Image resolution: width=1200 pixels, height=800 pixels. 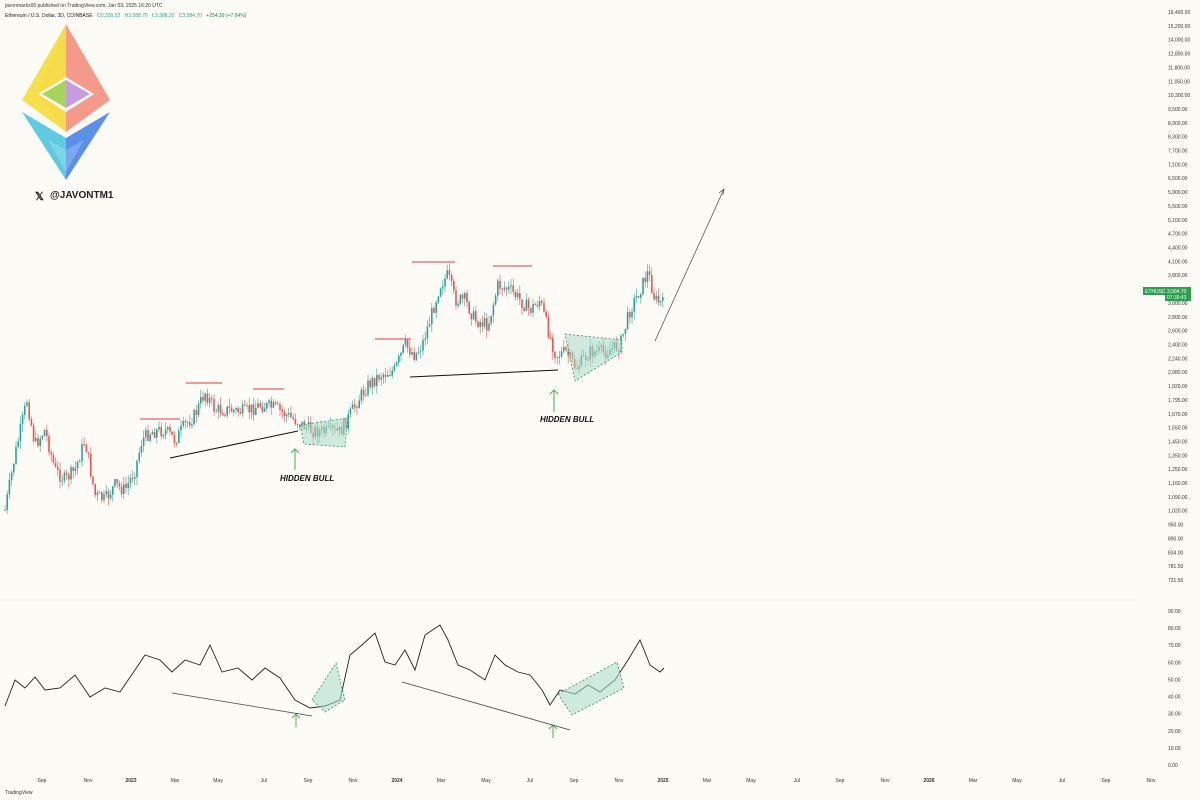 What do you see at coordinates (1179, 27) in the screenshot?
I see `price-tick-label: 15,200.00` at bounding box center [1179, 27].